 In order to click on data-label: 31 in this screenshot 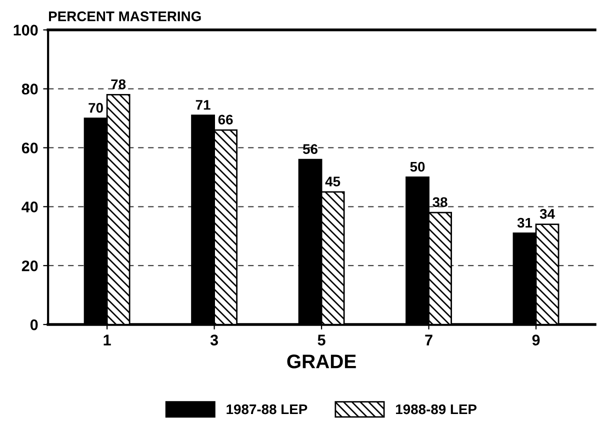, I will do `click(524, 223)`.